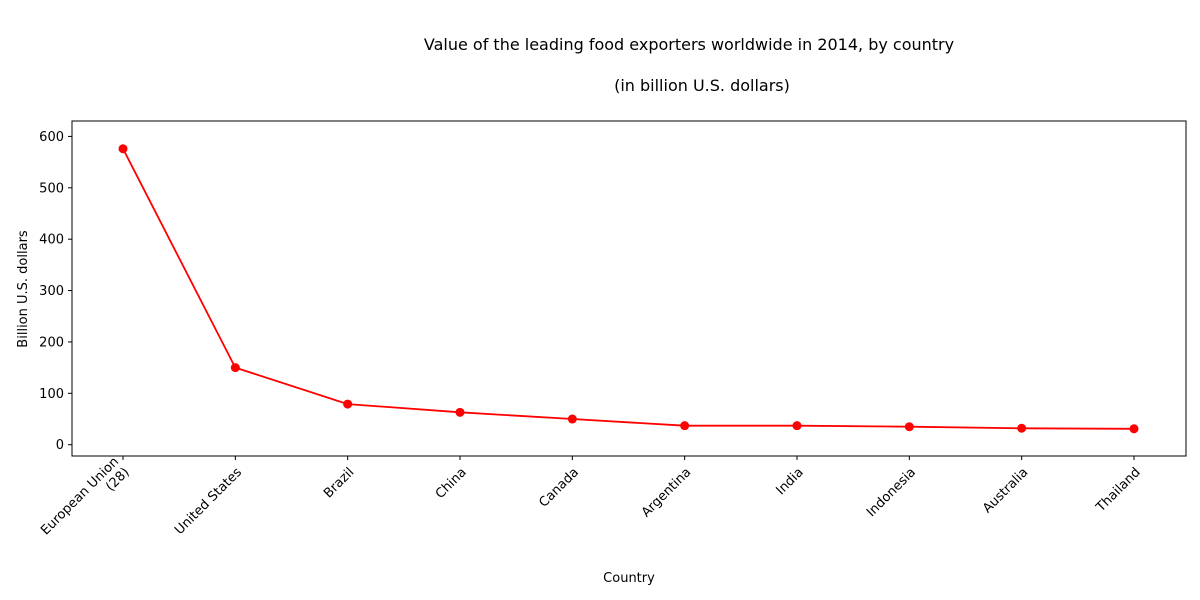 The height and width of the screenshot is (600, 1200). I want to click on x-tick-label: Indonesia, so click(891, 492).